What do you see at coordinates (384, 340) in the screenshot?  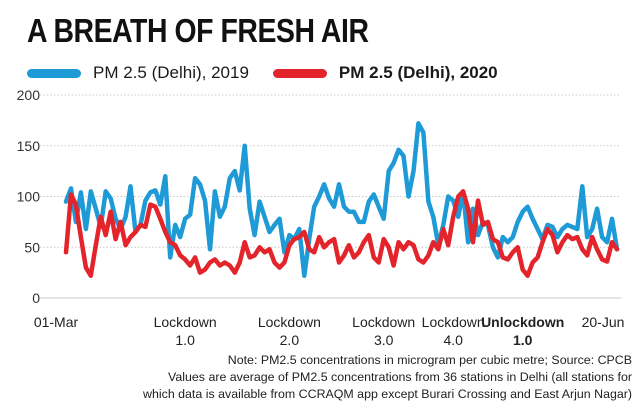 I see `x-tick-label-64-2: 3.0` at bounding box center [384, 340].